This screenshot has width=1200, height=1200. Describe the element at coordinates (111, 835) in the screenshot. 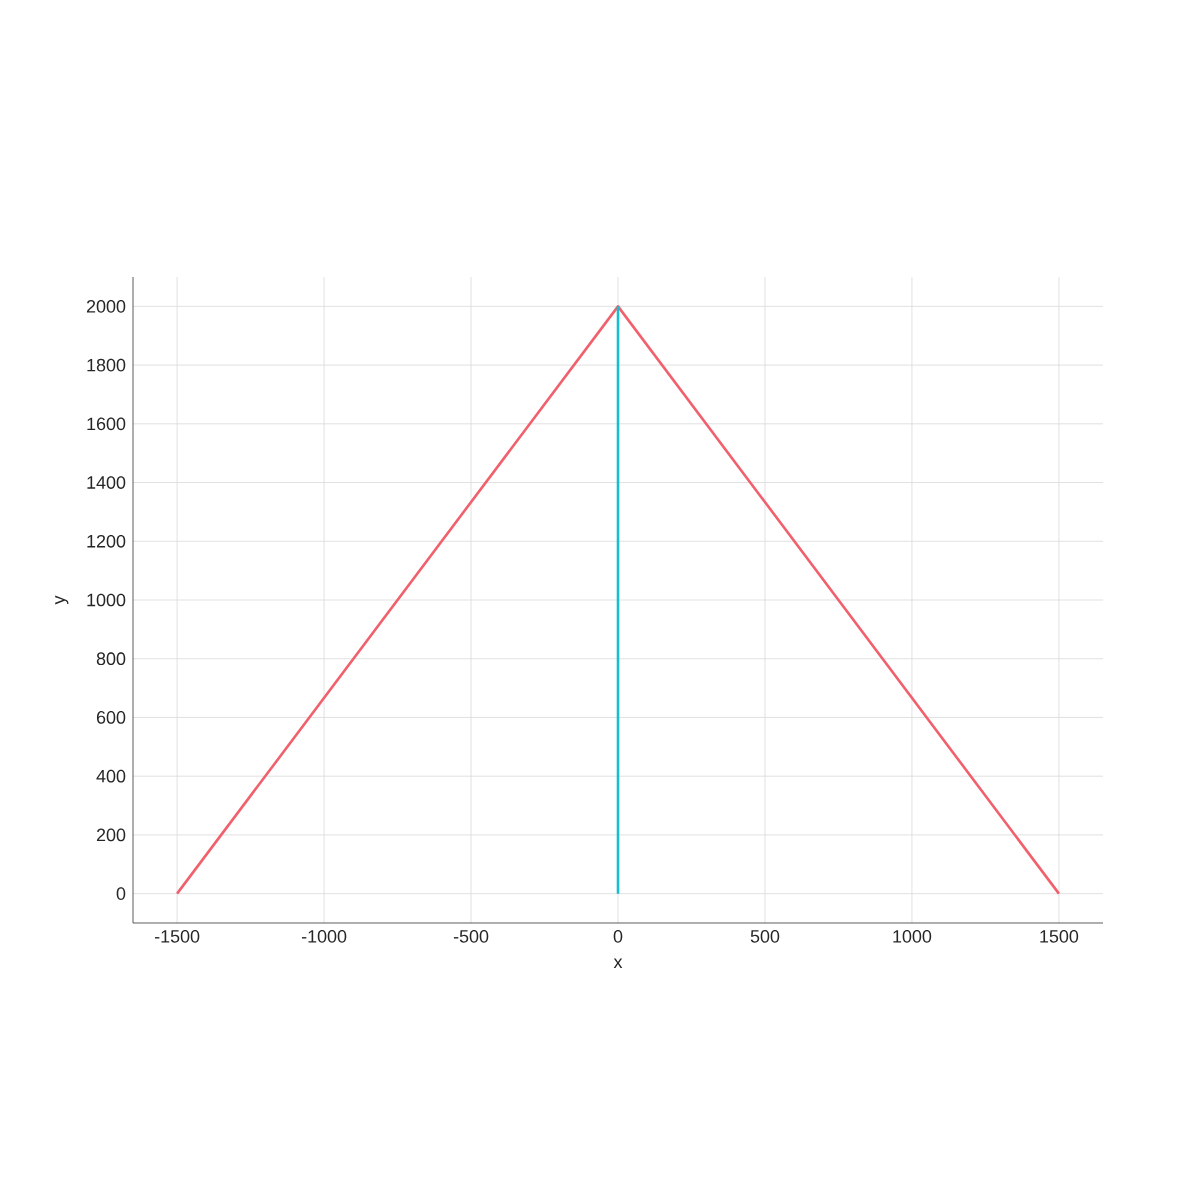

I see `y-tick-label: 200` at that location.